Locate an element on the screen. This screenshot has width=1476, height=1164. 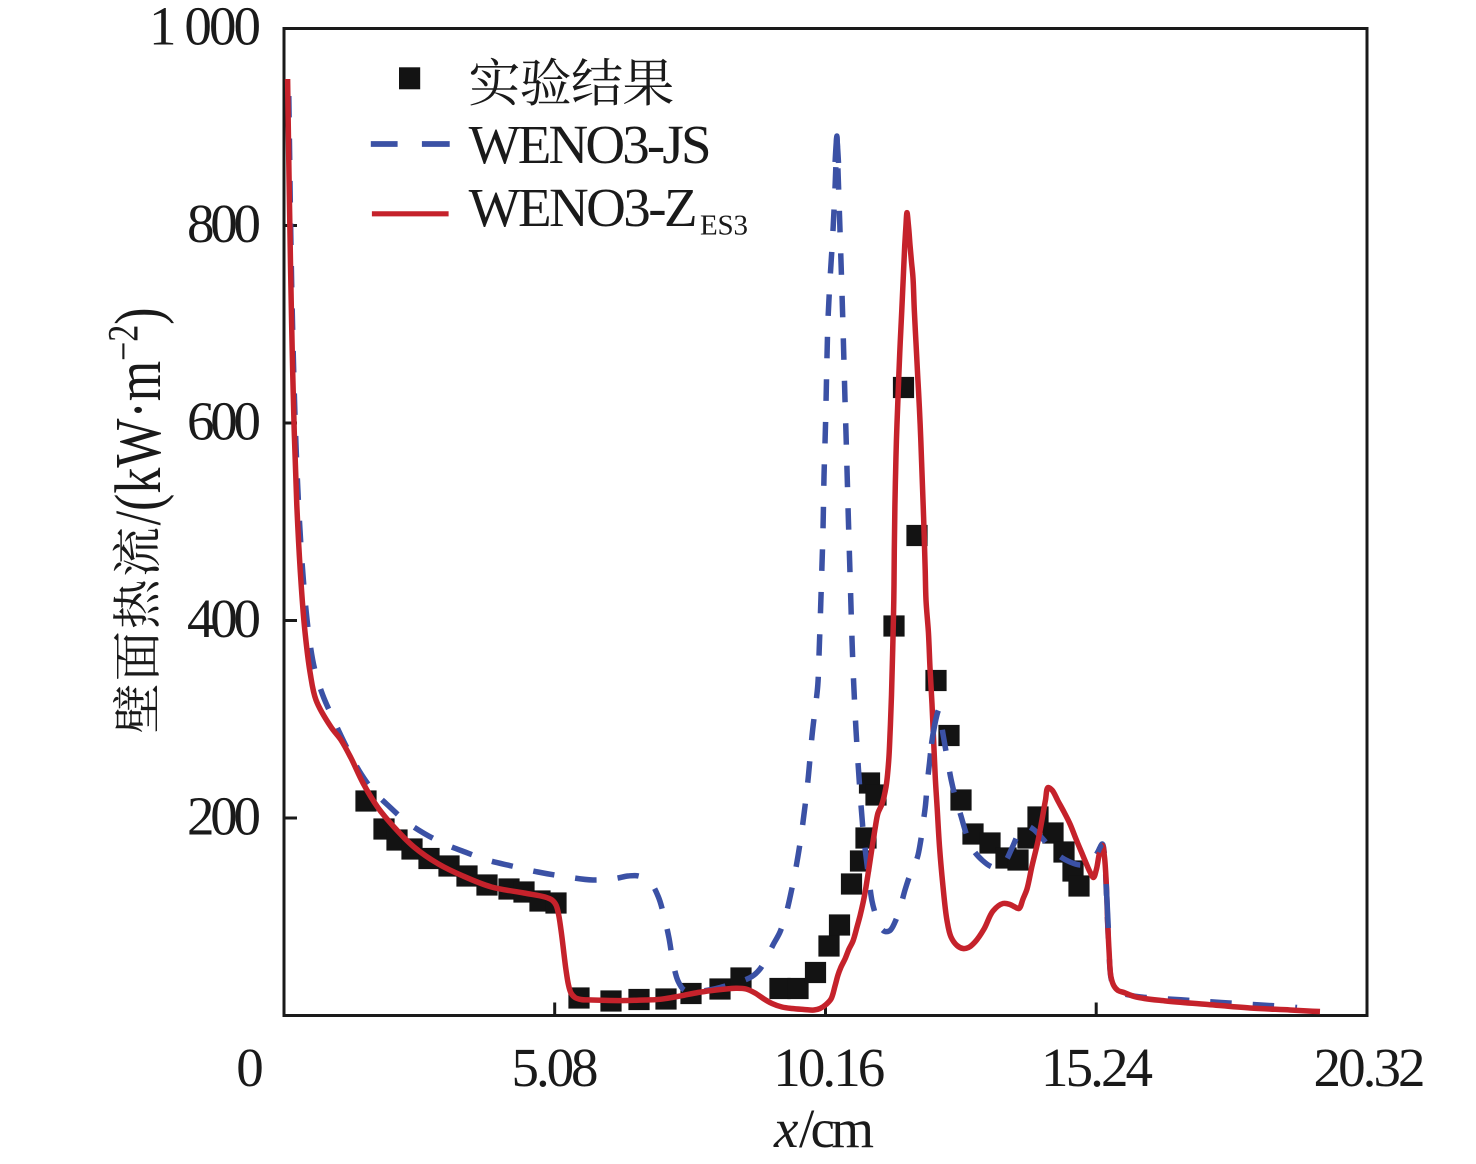
svg-text: 5.08 is located at coordinates (555, 1067).